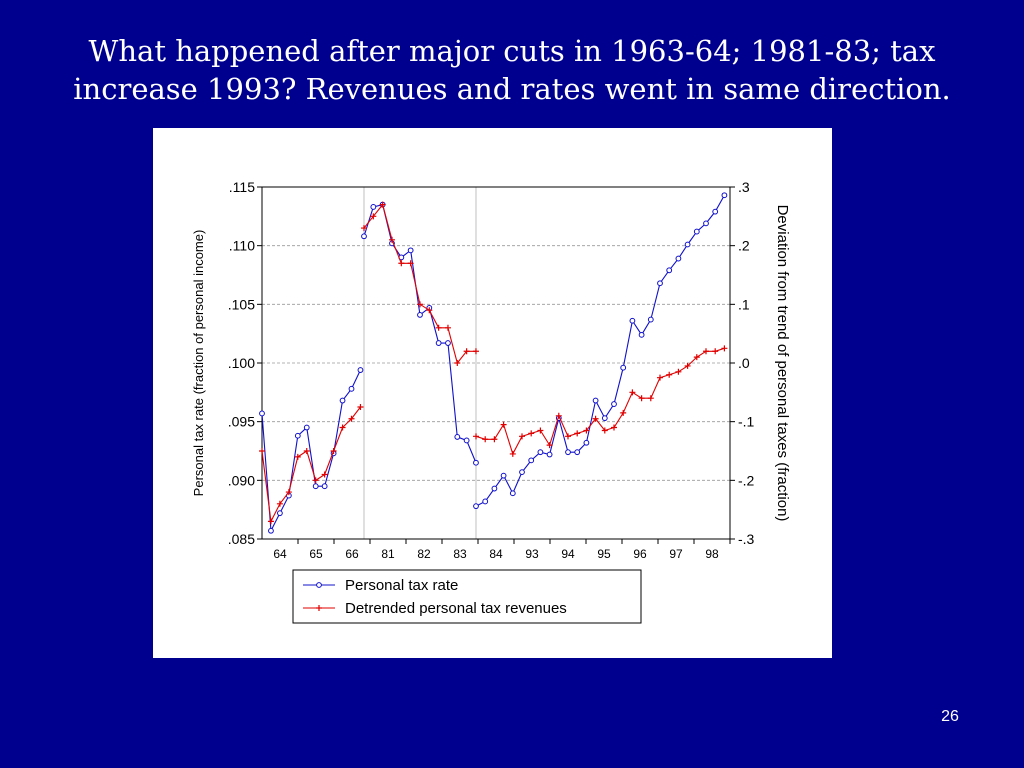  Describe the element at coordinates (241, 539) in the screenshot. I see `left-tick-label: .085` at that location.